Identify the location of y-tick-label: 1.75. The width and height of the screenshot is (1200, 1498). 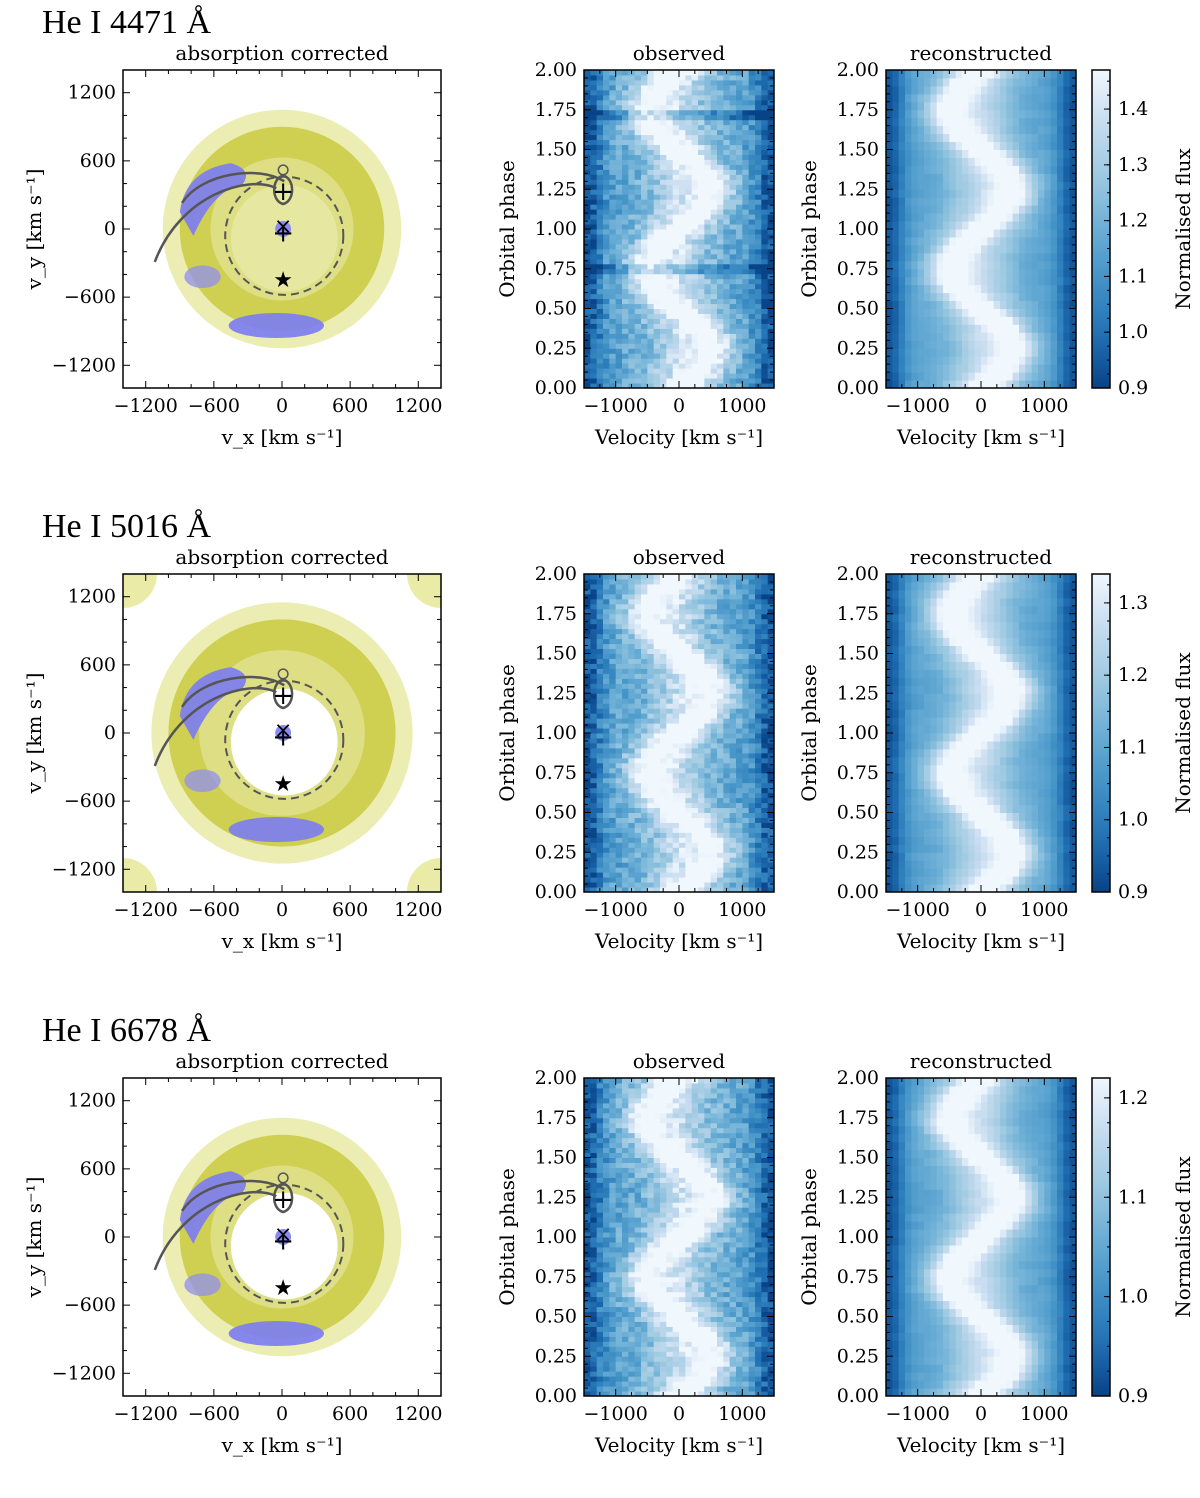
(556, 110).